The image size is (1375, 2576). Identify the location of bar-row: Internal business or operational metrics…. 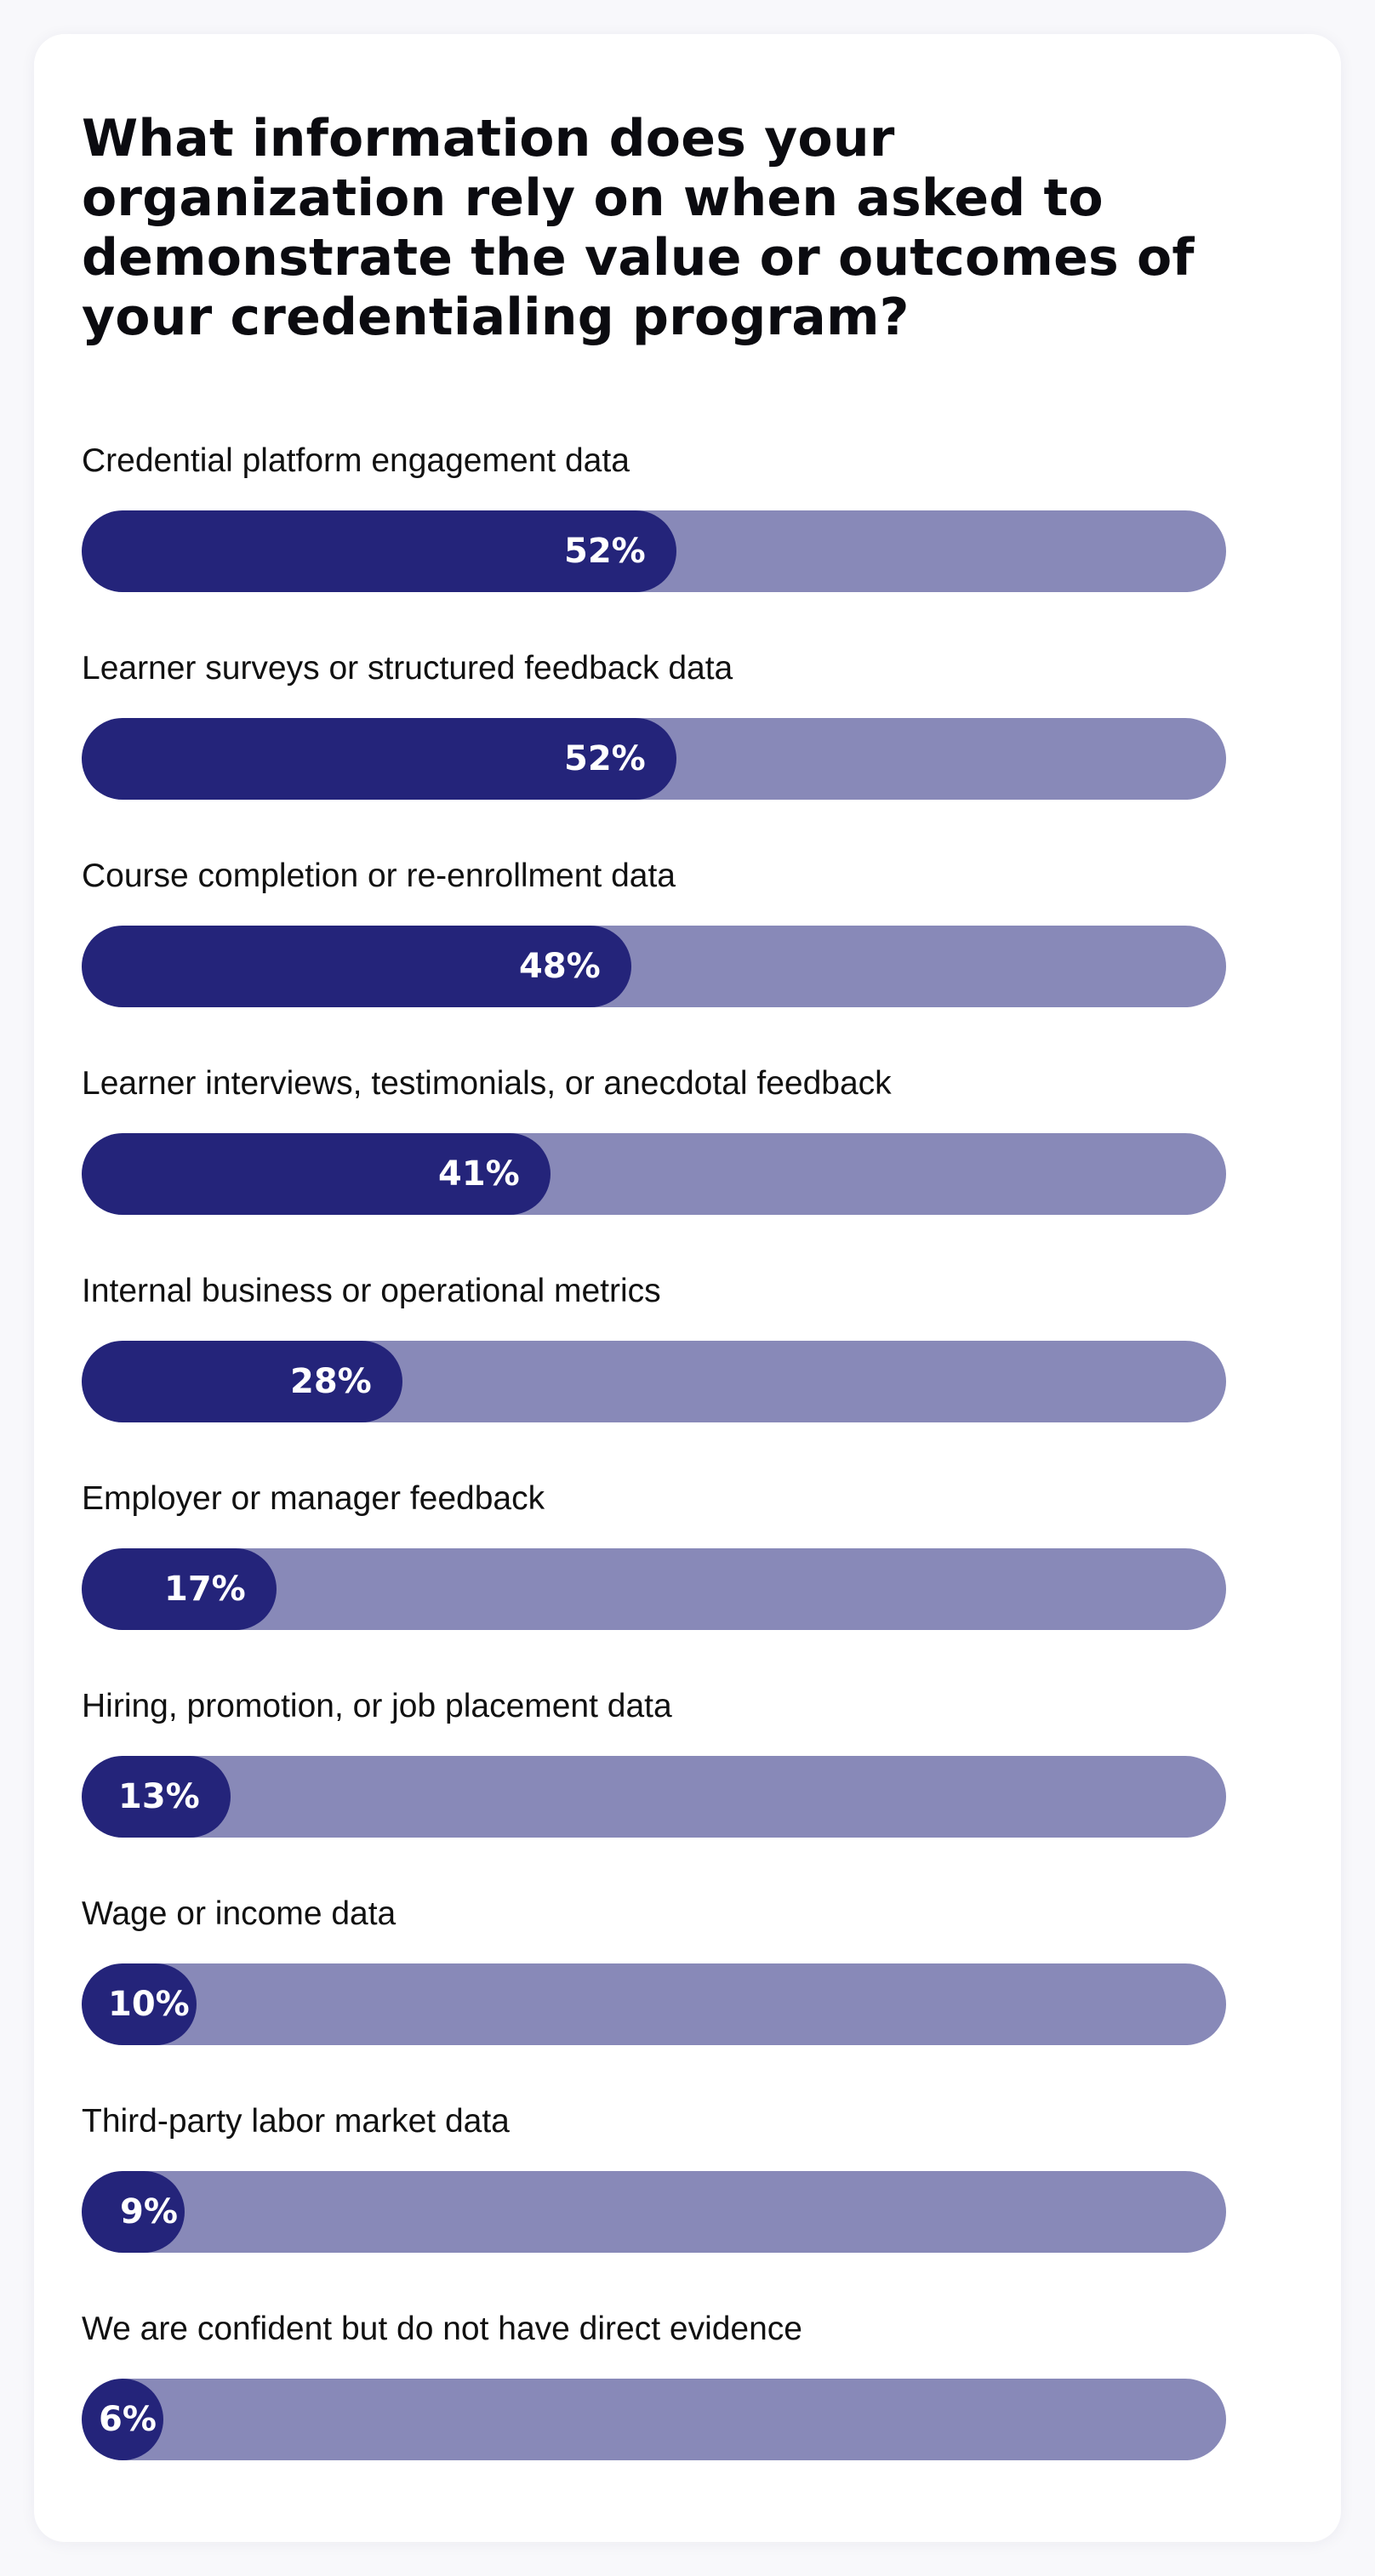
(654, 1348).